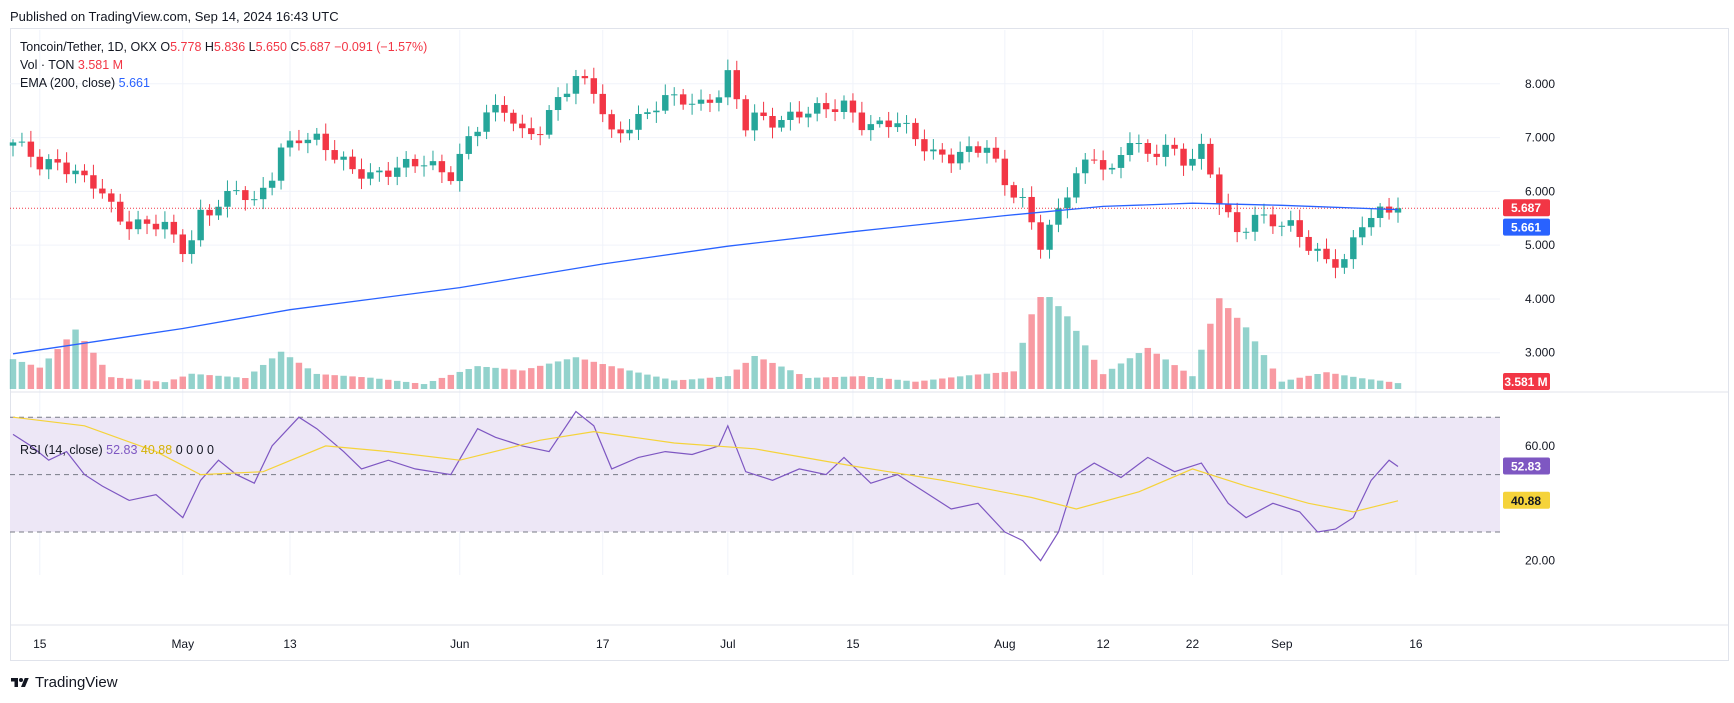  I want to click on tradingview-branding: TradingView, so click(64, 682).